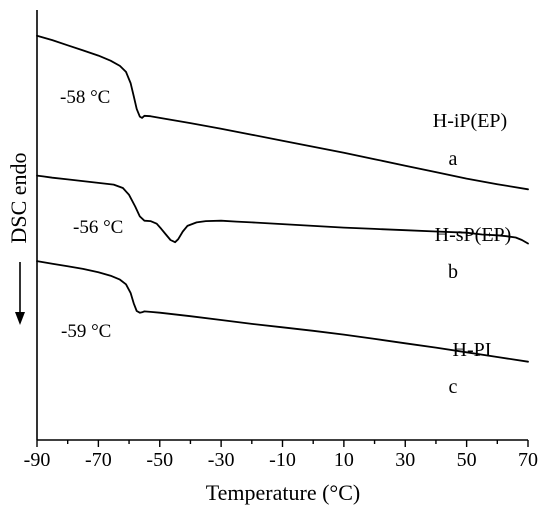  Describe the element at coordinates (98, 460) in the screenshot. I see `x-tick-label: -70` at that location.